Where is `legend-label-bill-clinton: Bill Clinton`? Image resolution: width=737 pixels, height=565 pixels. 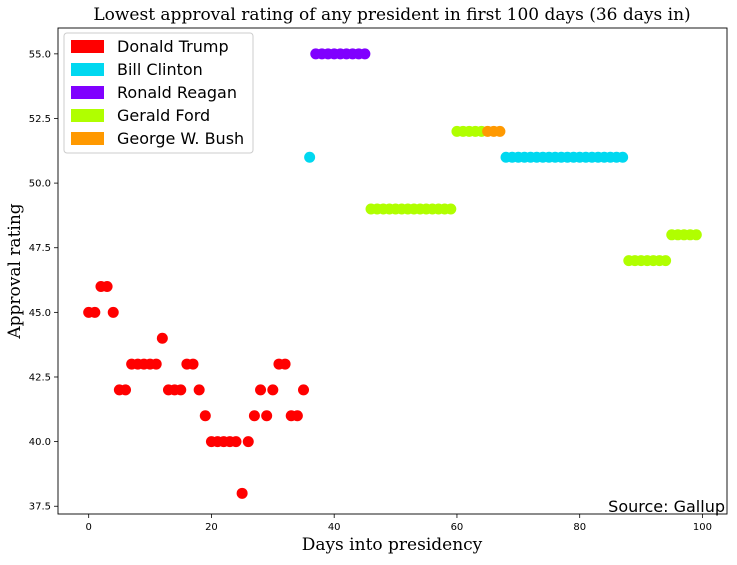
legend-label-bill-clinton: Bill Clinton is located at coordinates (160, 69).